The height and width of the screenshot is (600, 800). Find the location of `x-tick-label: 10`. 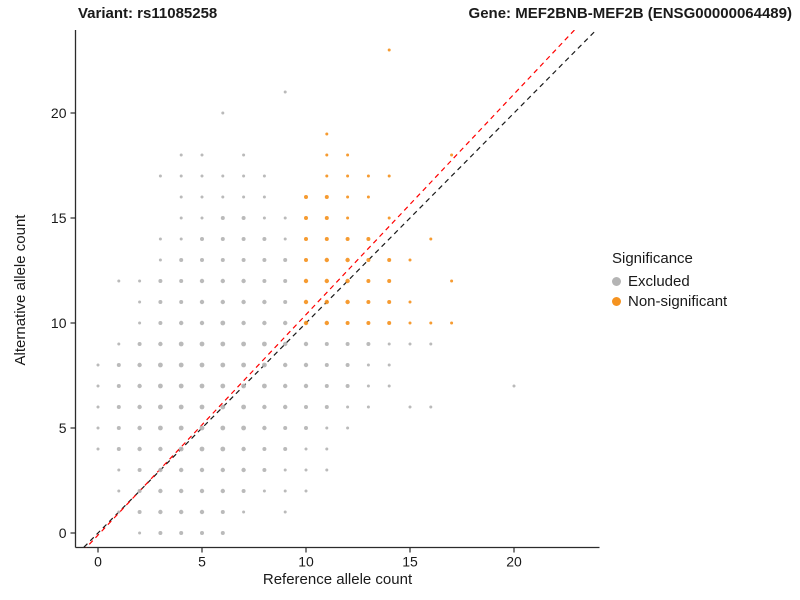

x-tick-label: 10 is located at coordinates (306, 562).